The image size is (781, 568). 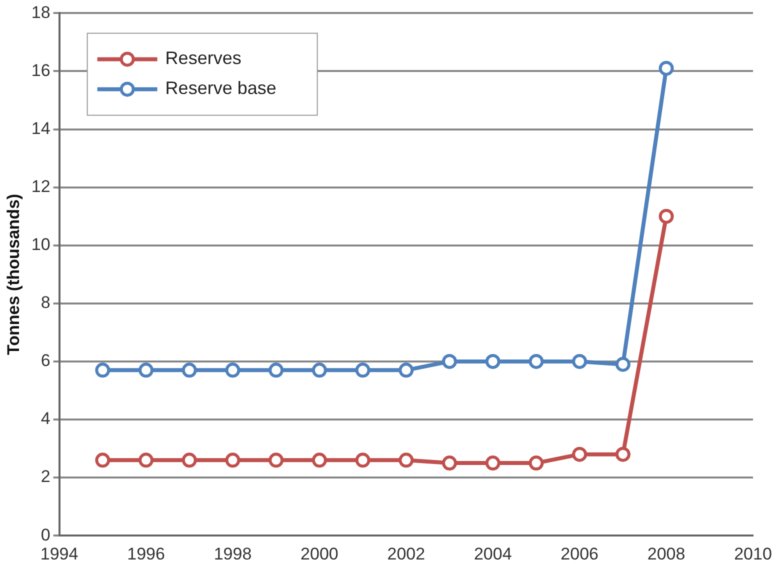 What do you see at coordinates (233, 554) in the screenshot?
I see `x-tick-label: 1998` at bounding box center [233, 554].